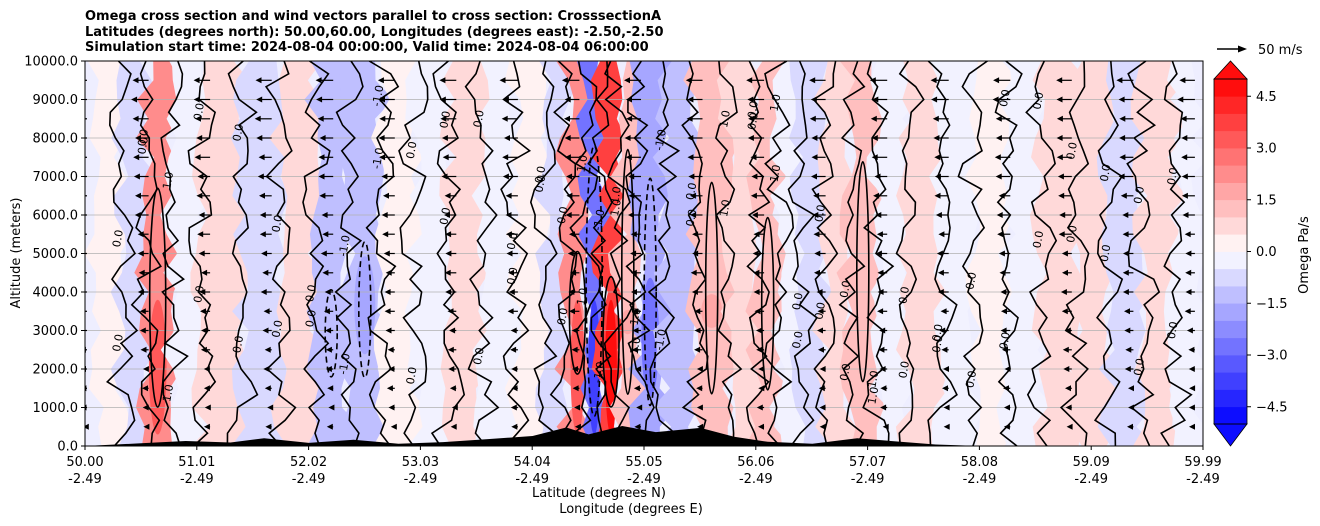  What do you see at coordinates (1260, 50) in the screenshot?
I see `quiver-key: 50 m/s` at bounding box center [1260, 50].